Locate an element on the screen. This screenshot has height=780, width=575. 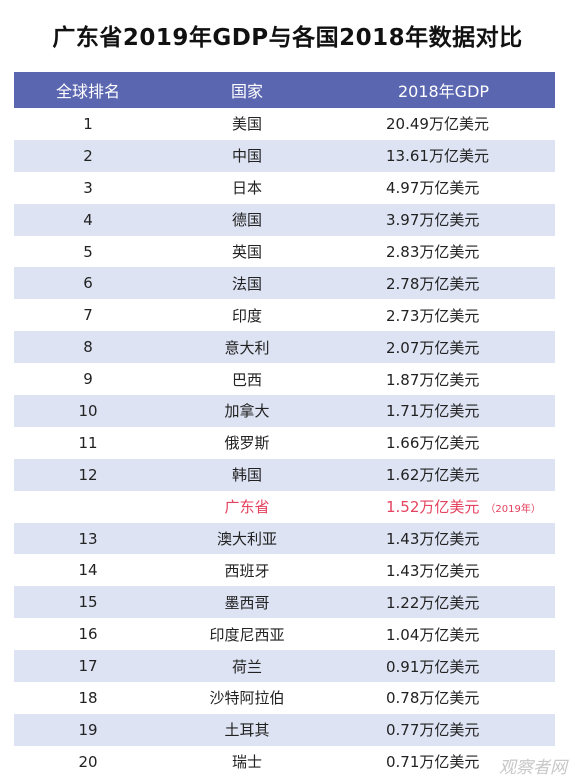
gdp-cell: 13.61万亿美元 is located at coordinates (443, 155).